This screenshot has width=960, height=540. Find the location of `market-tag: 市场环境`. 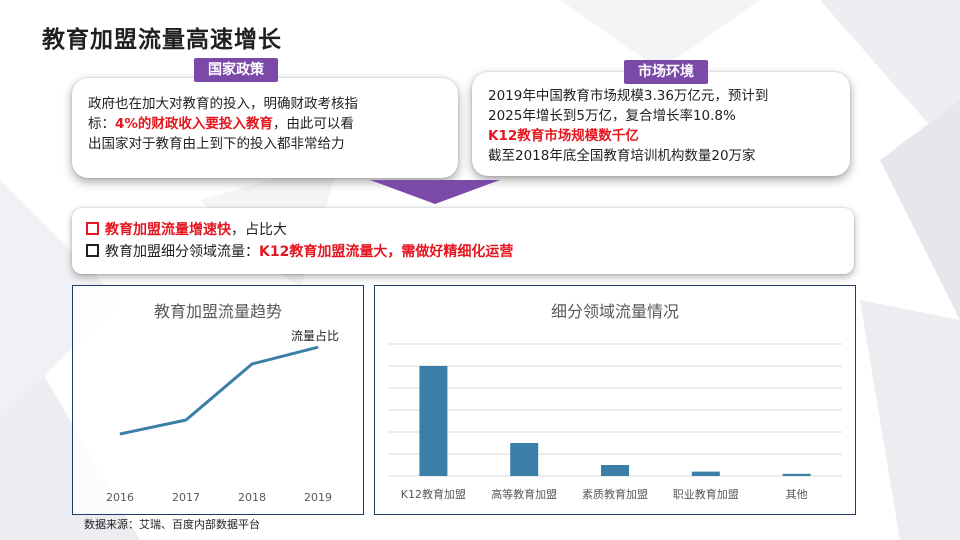

market-tag: 市场环境 is located at coordinates (666, 72).